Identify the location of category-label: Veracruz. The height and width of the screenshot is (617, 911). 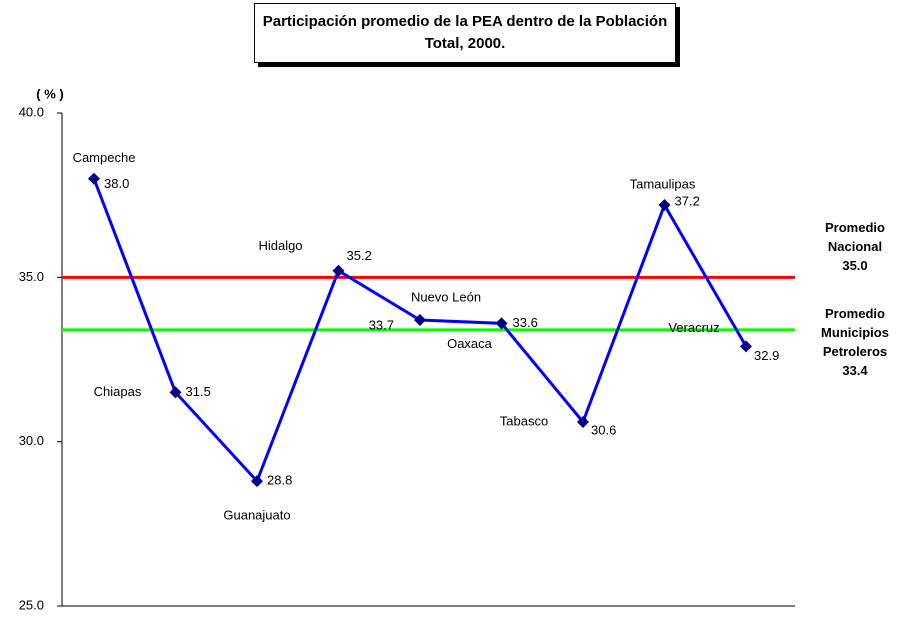
(693, 327).